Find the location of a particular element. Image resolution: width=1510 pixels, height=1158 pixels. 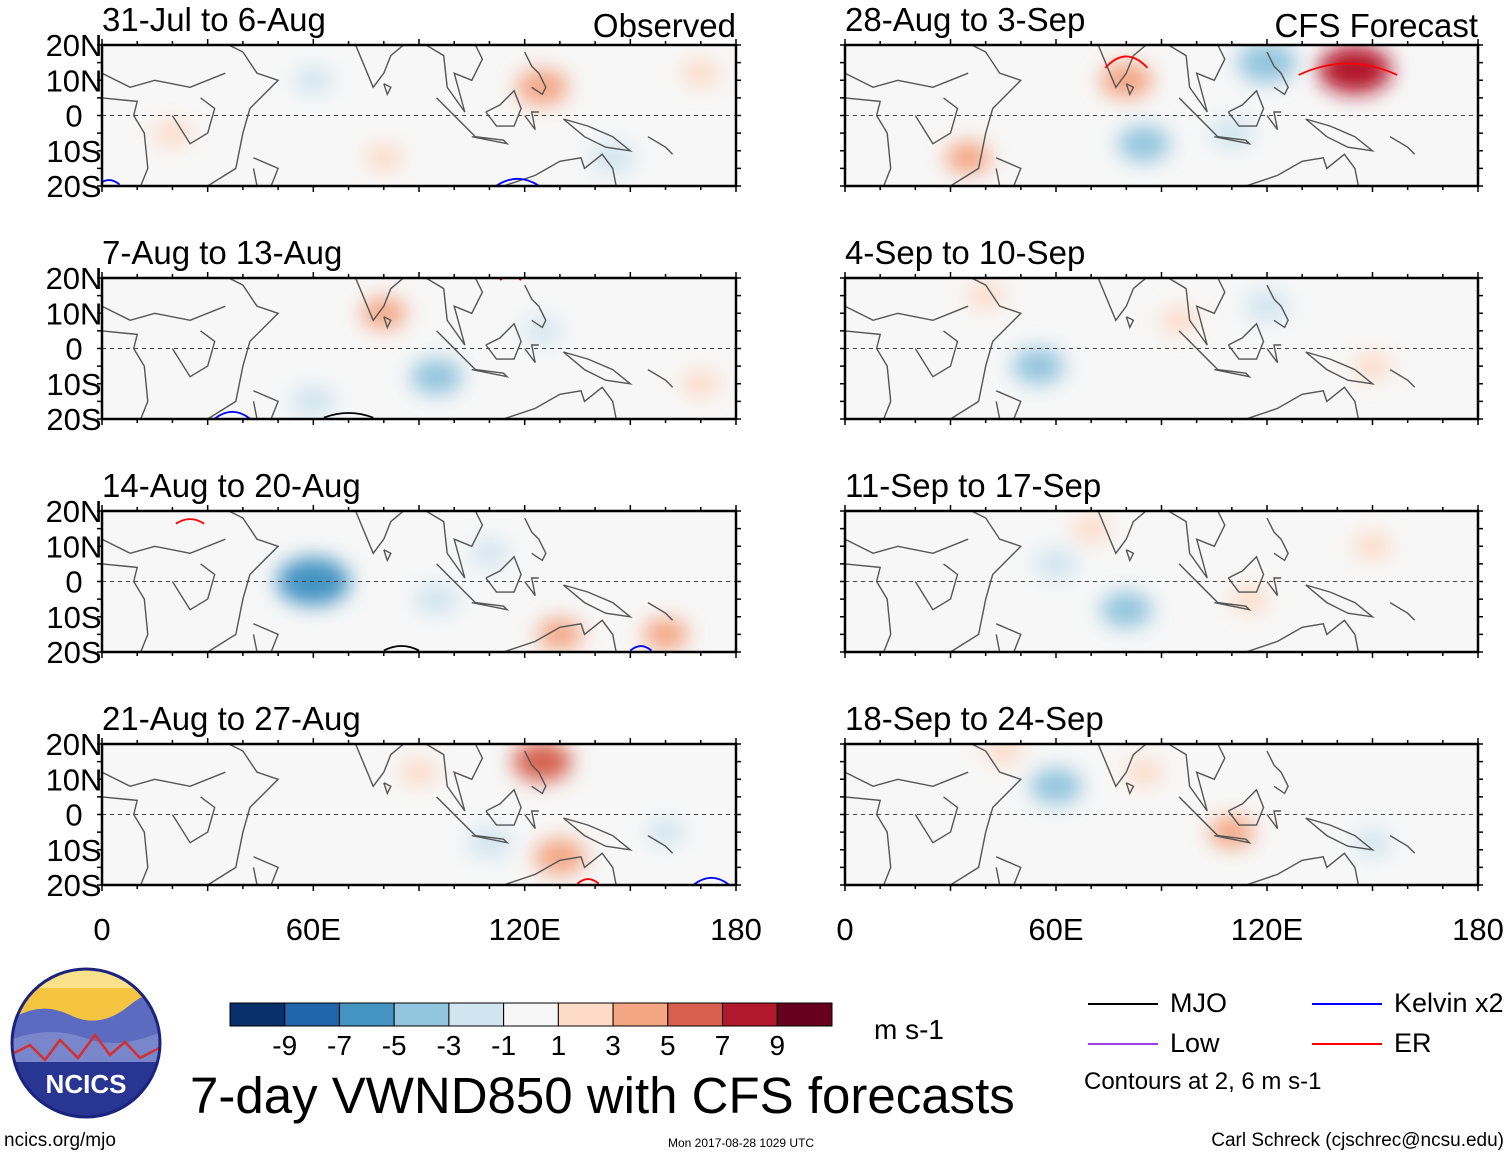

observed-column-header: Observed is located at coordinates (664, 25).